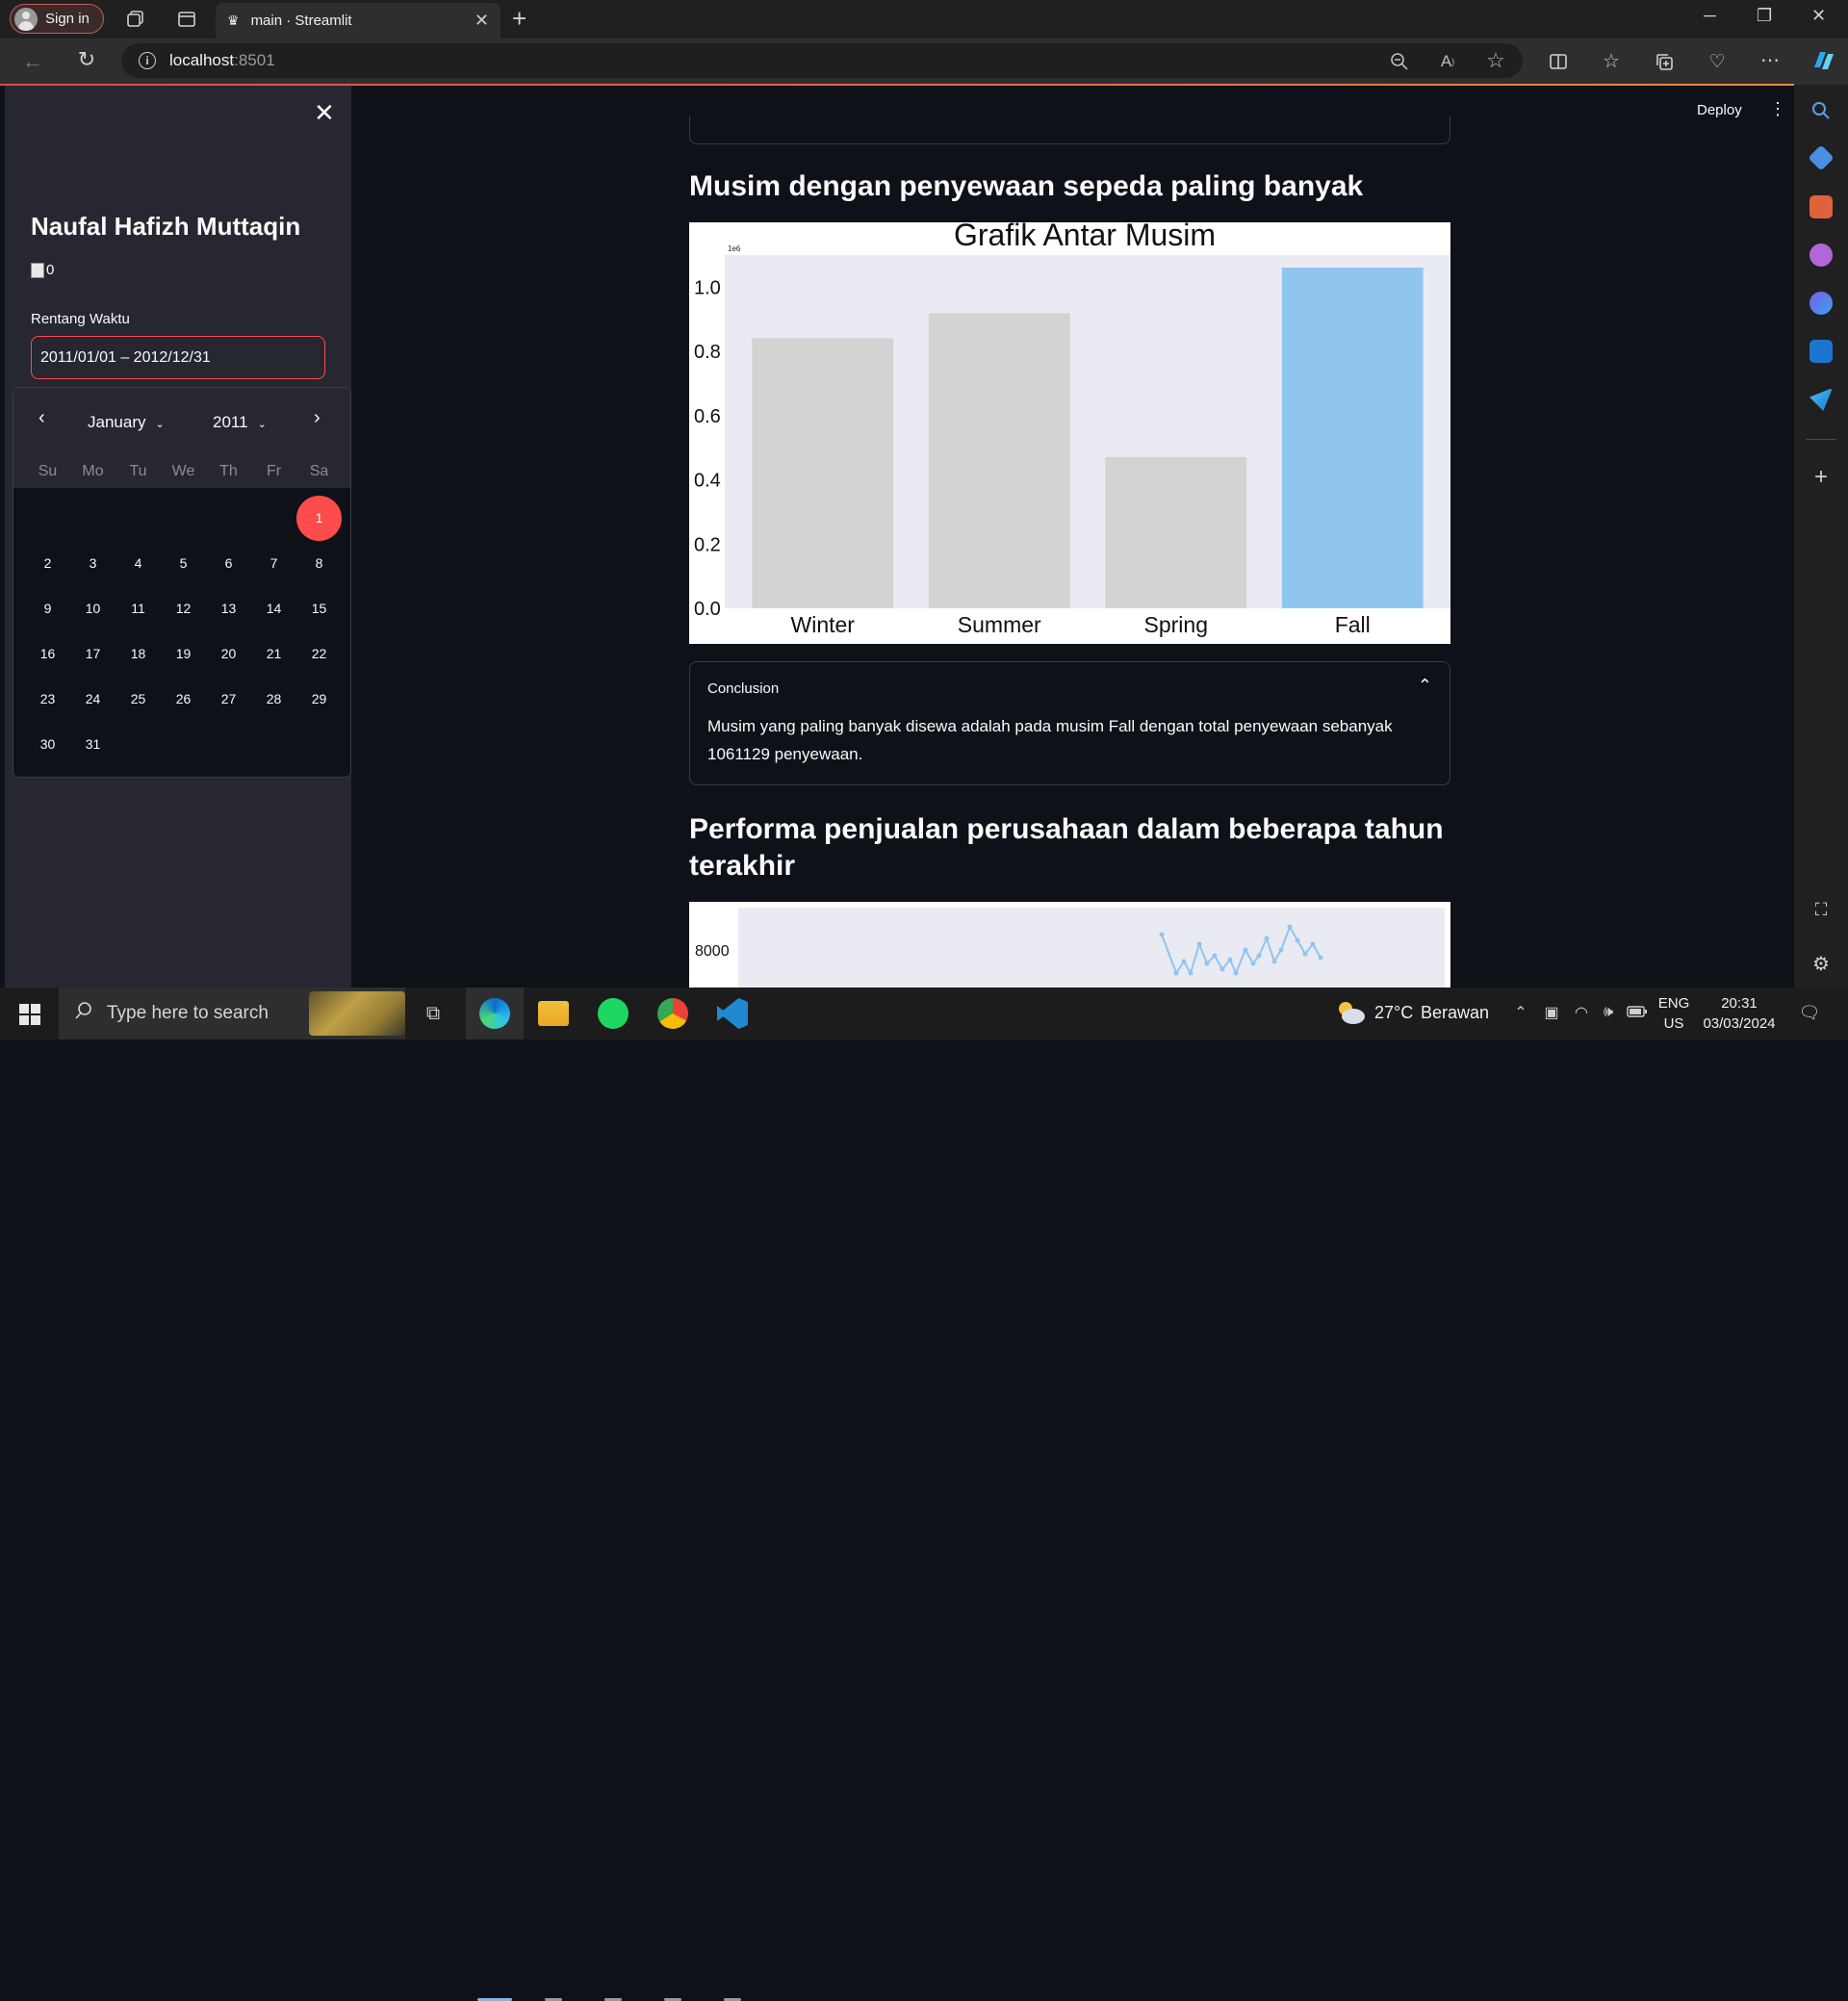 This screenshot has width=1848, height=2001. What do you see at coordinates (1739, 1013) in the screenshot?
I see `clock: 20:31 03/03/2024` at bounding box center [1739, 1013].